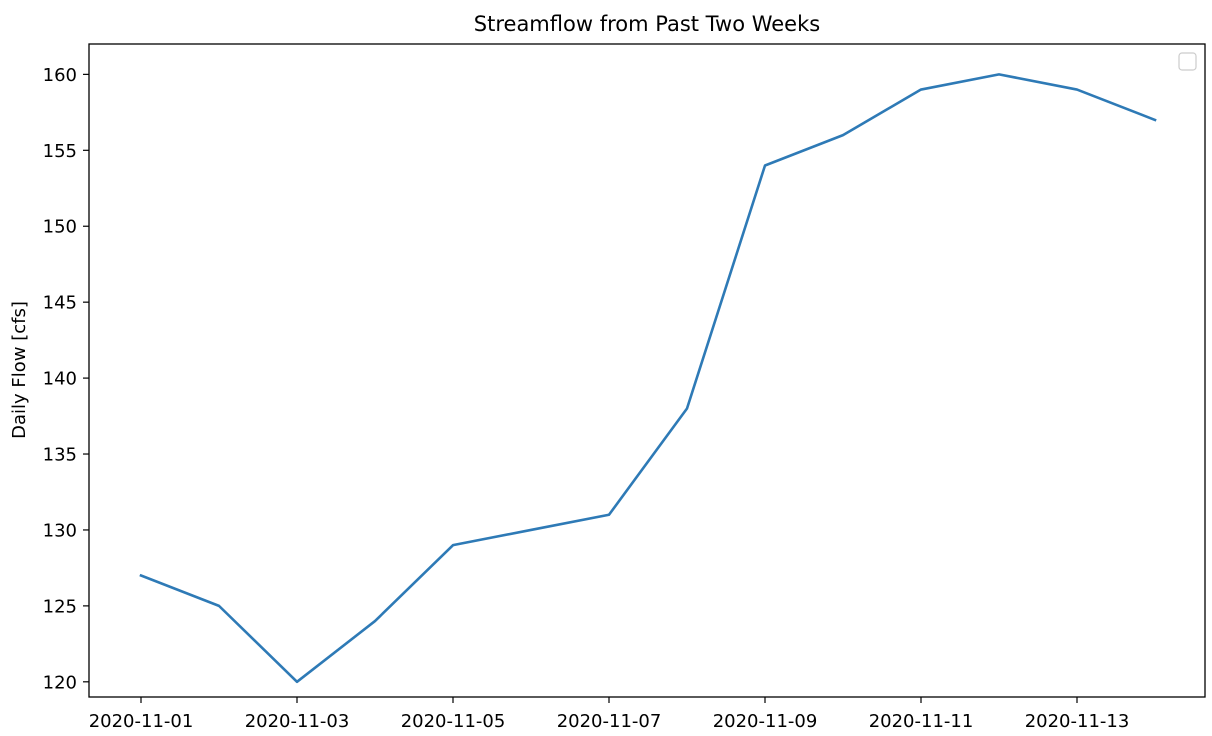 The image size is (1212, 736). What do you see at coordinates (453, 721) in the screenshot?
I see `x-tick-label: 2020-11-05` at bounding box center [453, 721].